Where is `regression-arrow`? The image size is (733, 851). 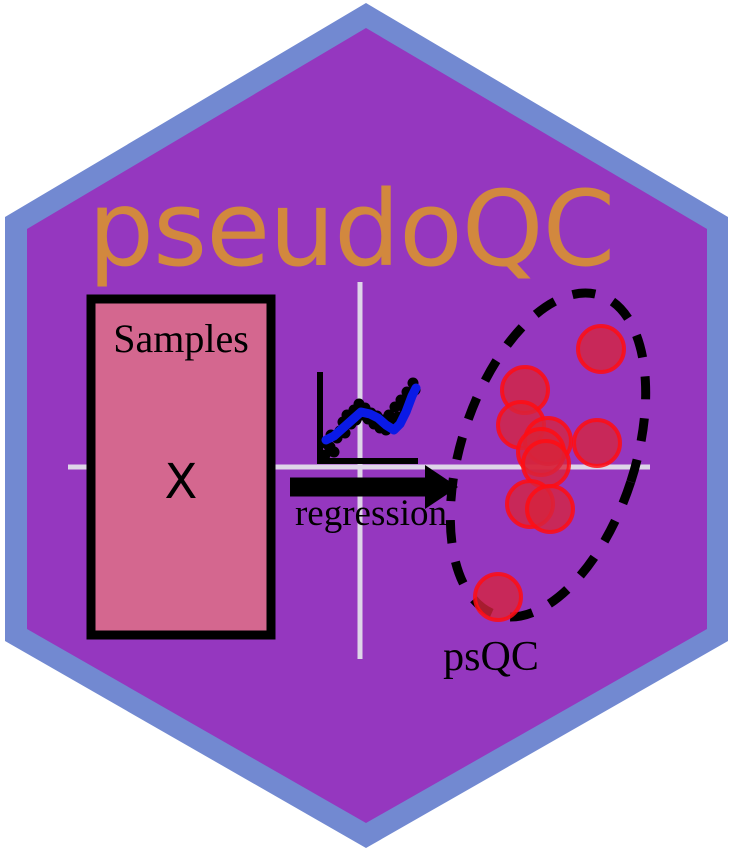
regression-arrow is located at coordinates (374, 487).